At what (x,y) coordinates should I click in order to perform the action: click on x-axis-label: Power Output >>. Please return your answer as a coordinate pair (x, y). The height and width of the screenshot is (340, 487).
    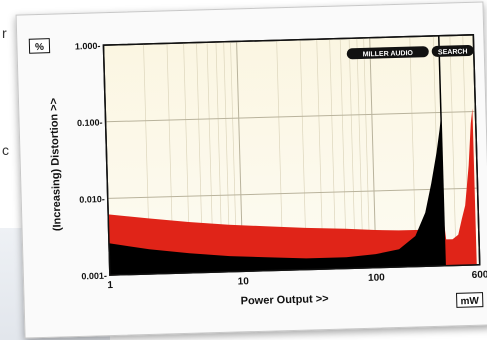
    Looking at the image, I should click on (284, 300).